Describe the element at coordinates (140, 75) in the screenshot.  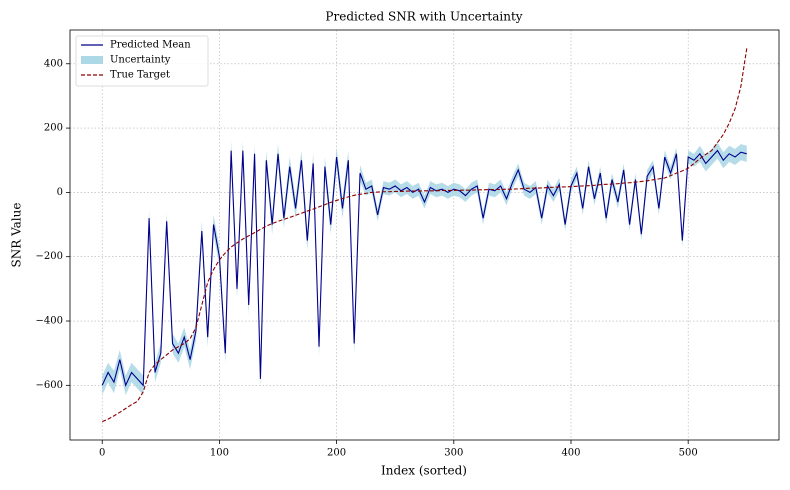
I see `legend-label: True Target` at that location.